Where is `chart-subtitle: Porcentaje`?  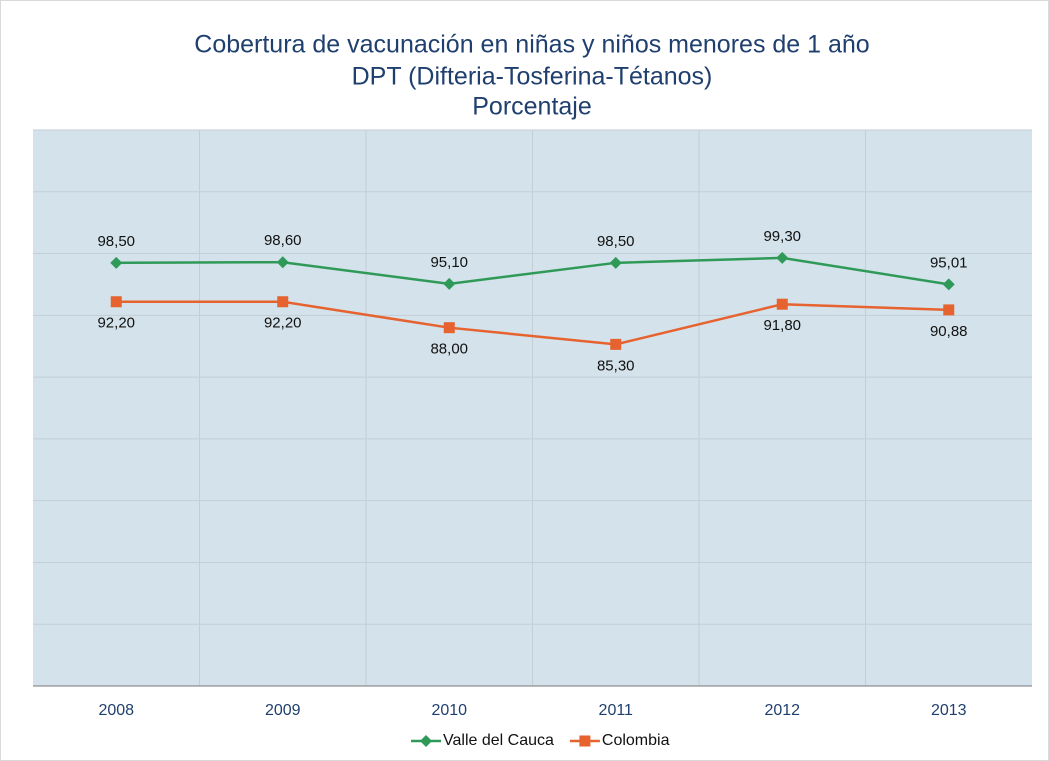 chart-subtitle: Porcentaje is located at coordinates (532, 107).